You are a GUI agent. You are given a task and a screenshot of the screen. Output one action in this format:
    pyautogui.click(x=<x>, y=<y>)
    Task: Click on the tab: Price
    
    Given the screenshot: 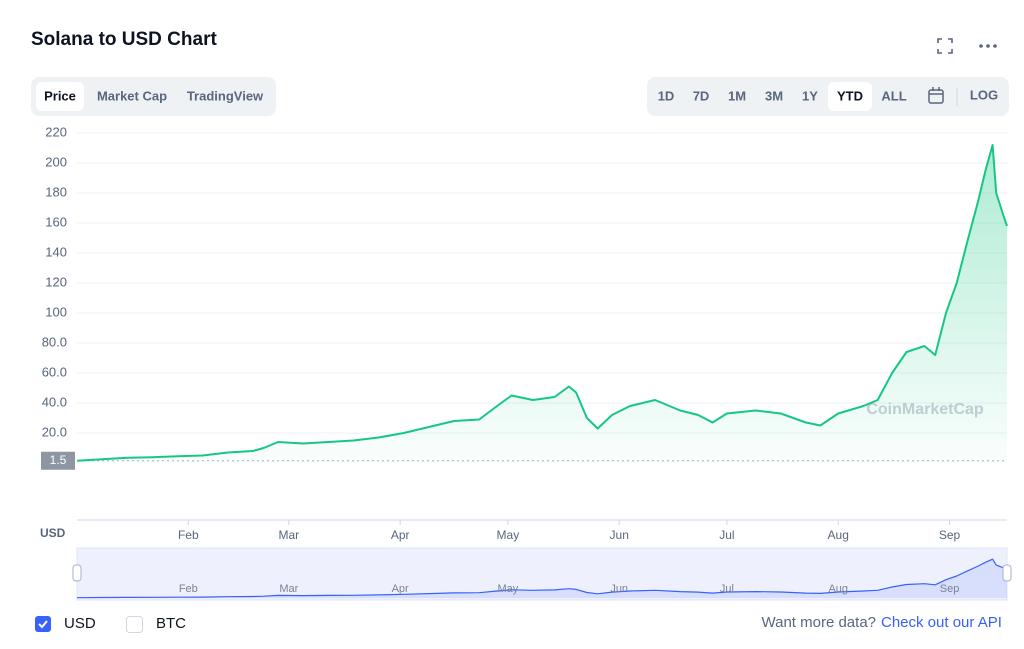 What is the action you would take?
    pyautogui.click(x=60, y=95)
    